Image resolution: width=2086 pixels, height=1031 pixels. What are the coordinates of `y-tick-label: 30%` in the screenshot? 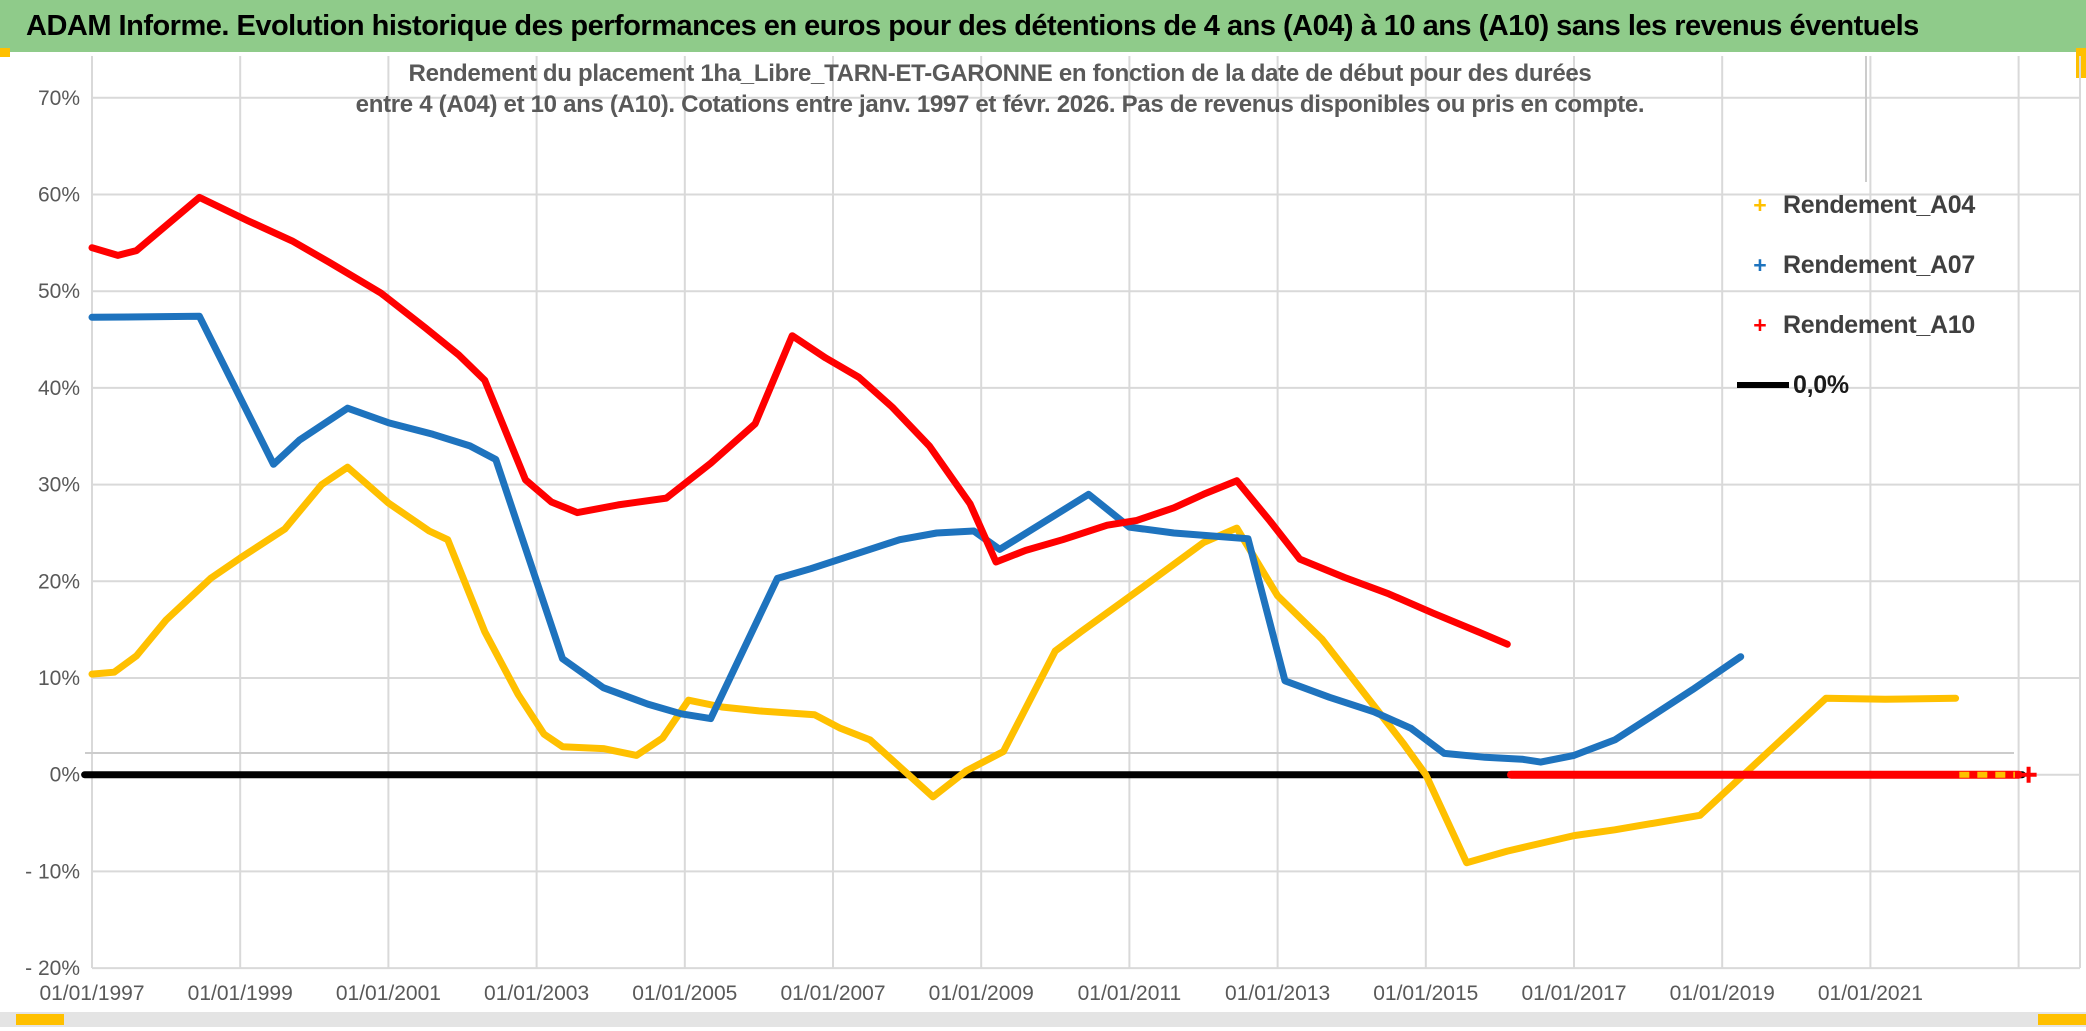 It's located at (59, 485).